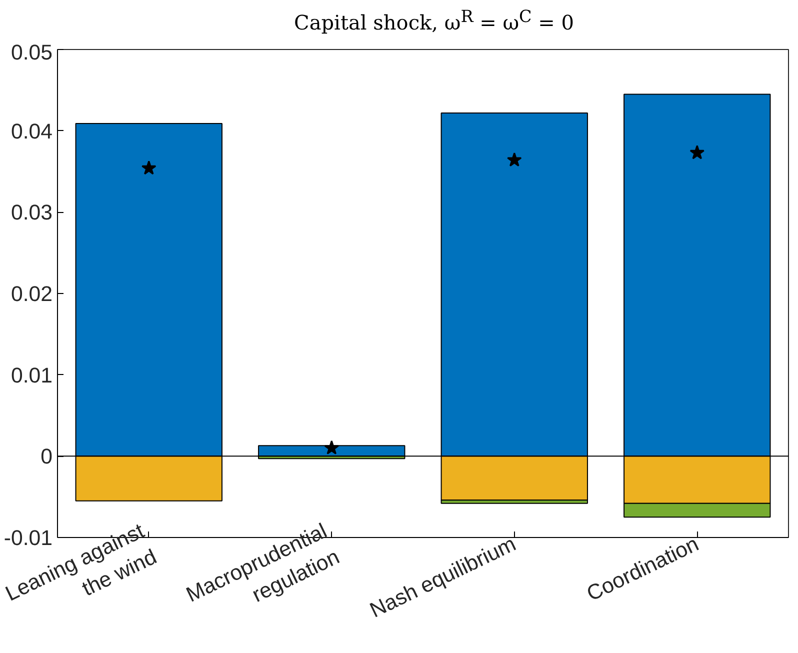  Describe the element at coordinates (28, 538) in the screenshot. I see `y-tick-label: -0.01` at that location.